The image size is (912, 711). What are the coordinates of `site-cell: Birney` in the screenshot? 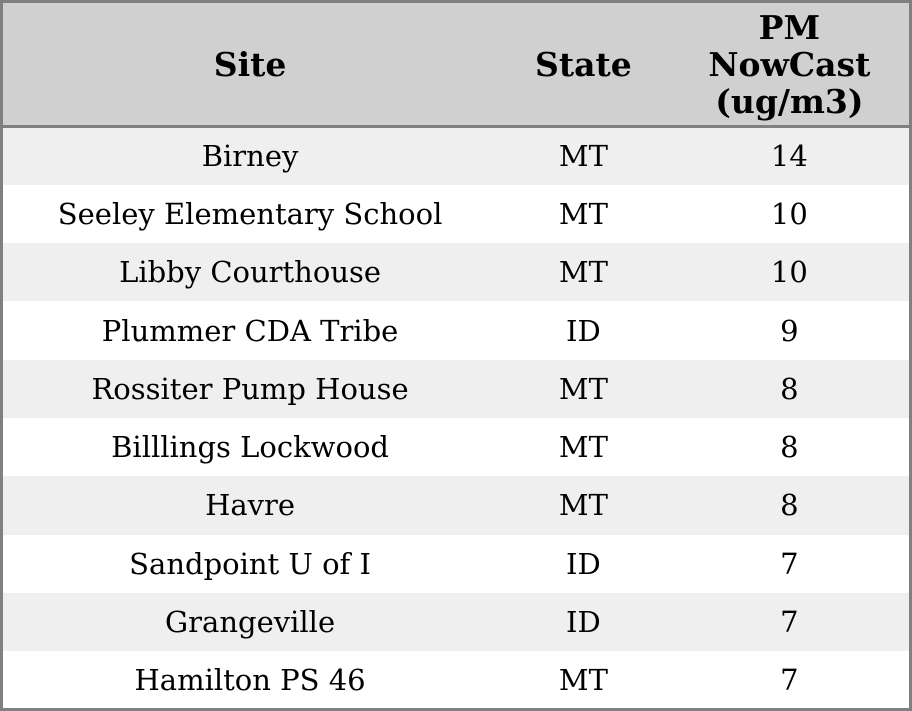 It's located at (250, 156).